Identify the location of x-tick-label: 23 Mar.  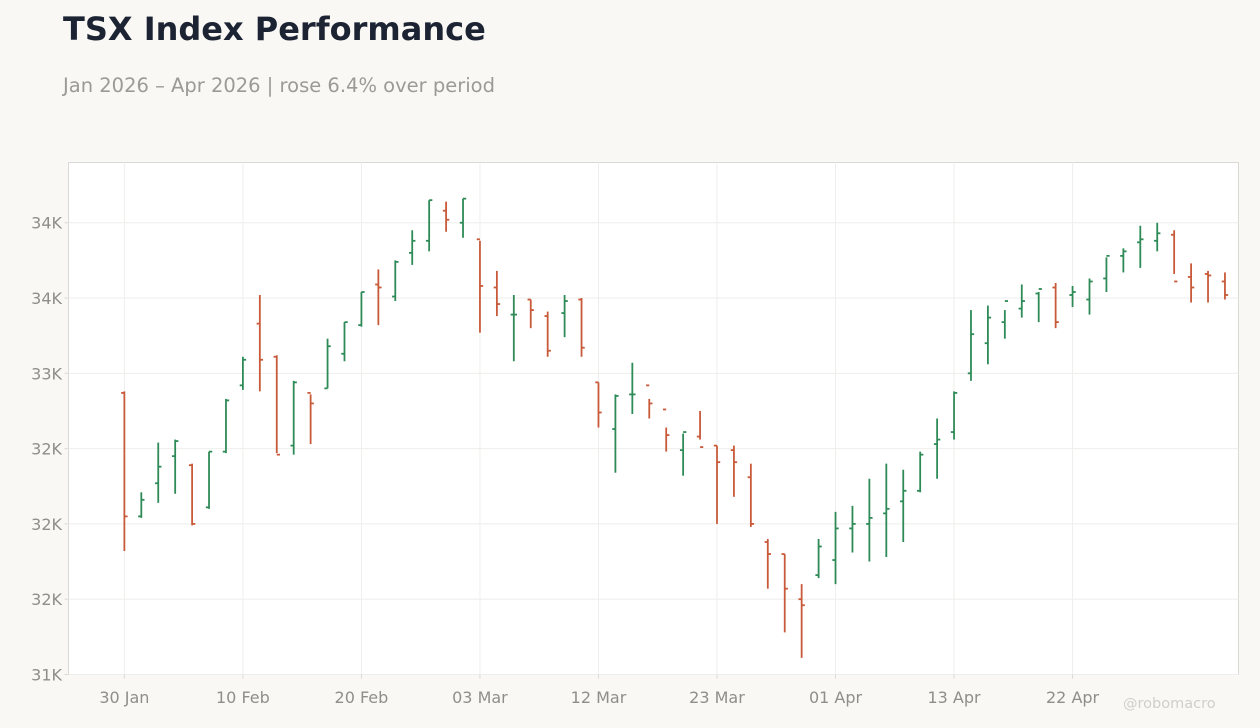
(717, 697).